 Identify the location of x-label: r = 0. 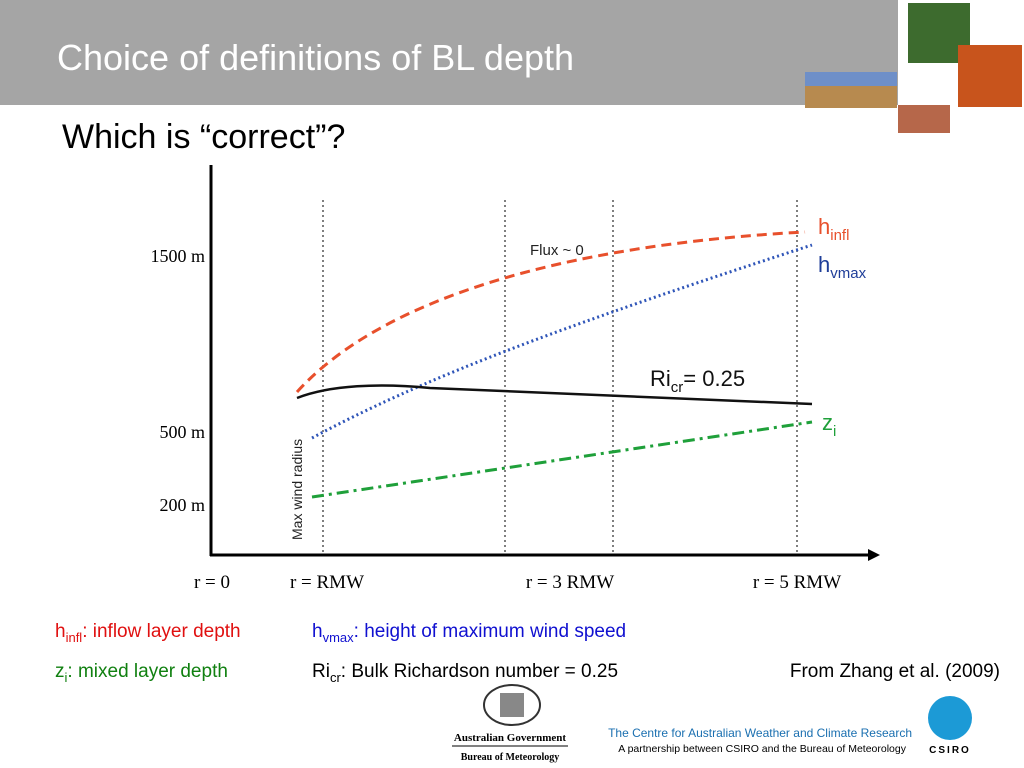
(212, 582).